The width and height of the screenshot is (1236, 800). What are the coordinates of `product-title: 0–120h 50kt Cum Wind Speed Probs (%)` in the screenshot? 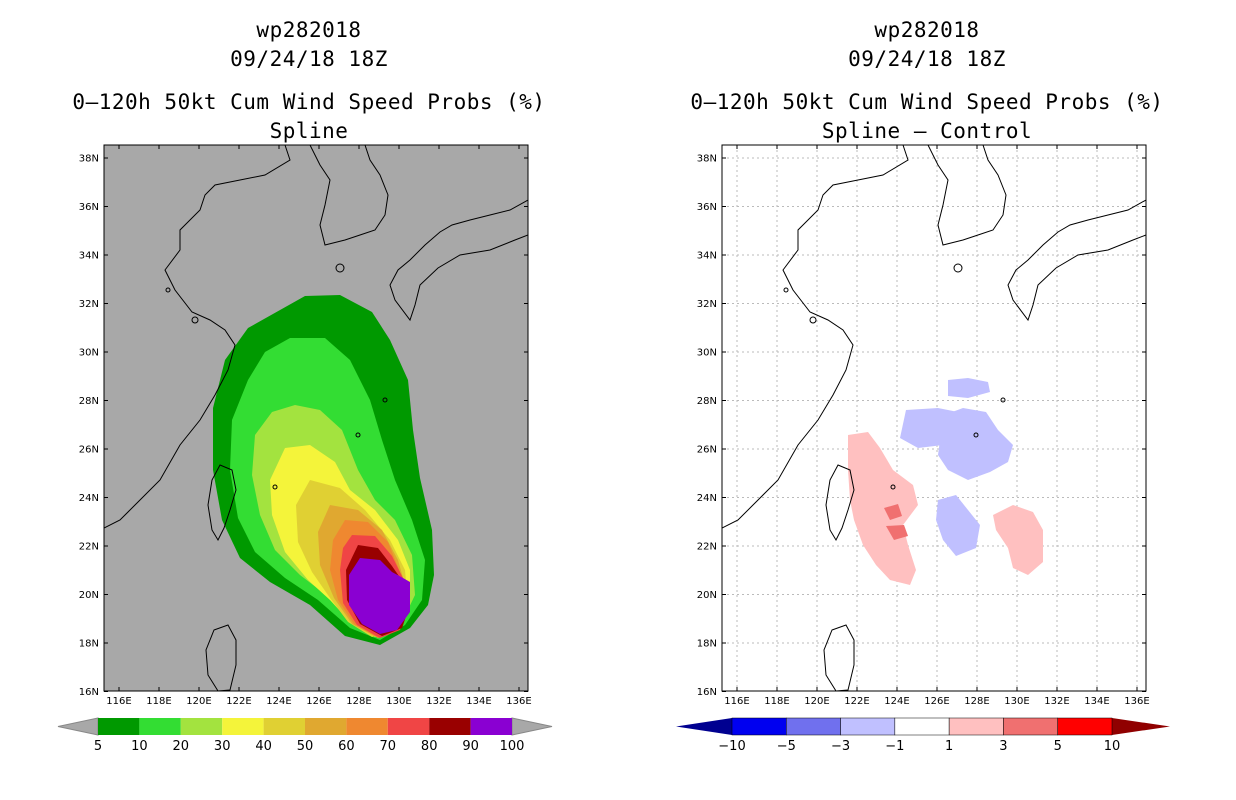 It's located at (927, 102).